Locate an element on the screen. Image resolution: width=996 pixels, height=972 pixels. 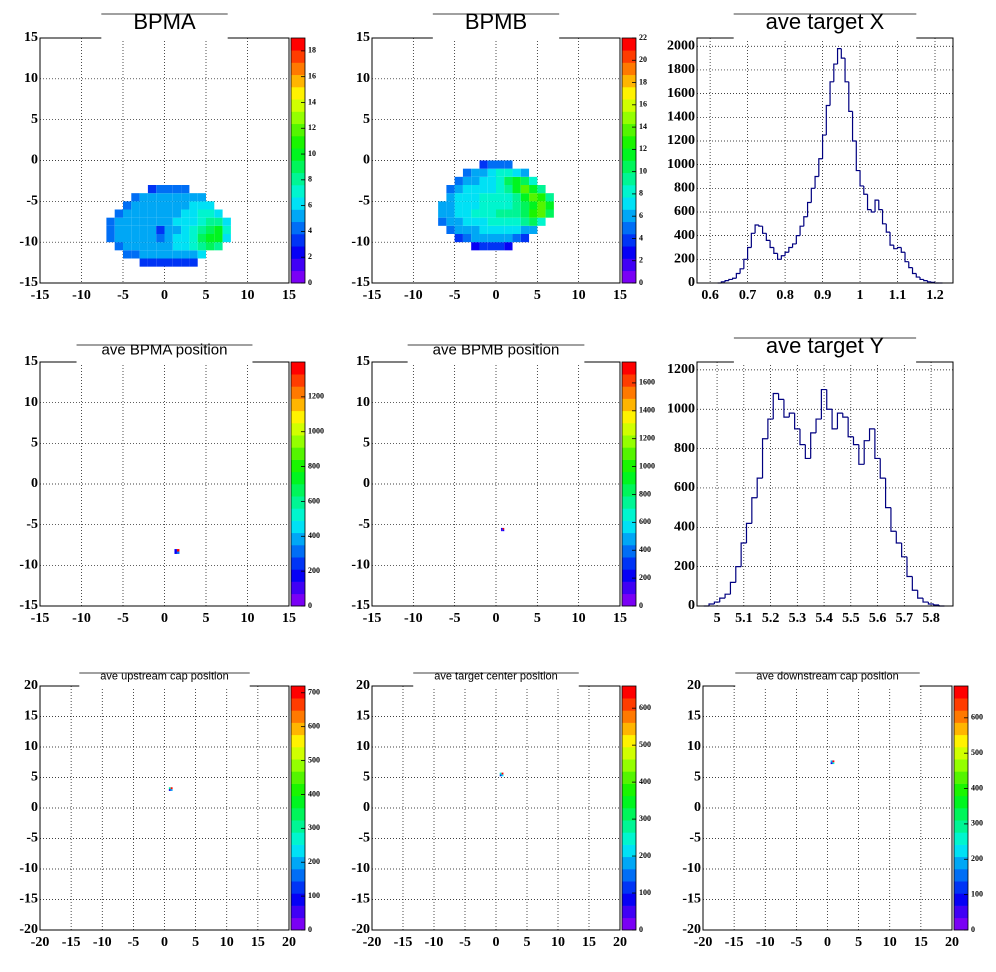
colorbar-tick-label: 2 is located at coordinates (310, 256).